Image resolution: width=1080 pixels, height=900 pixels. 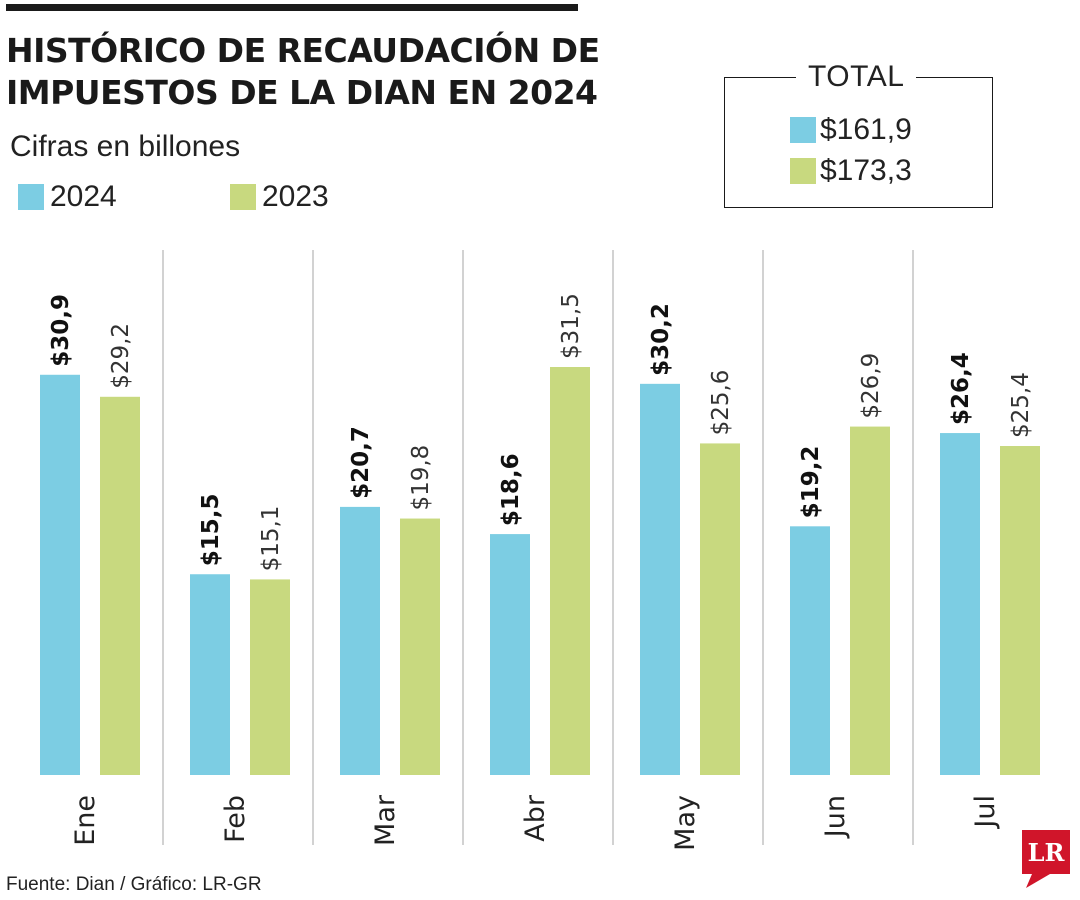 I want to click on data-label-2024-abr: $18,6, so click(x=511, y=489).